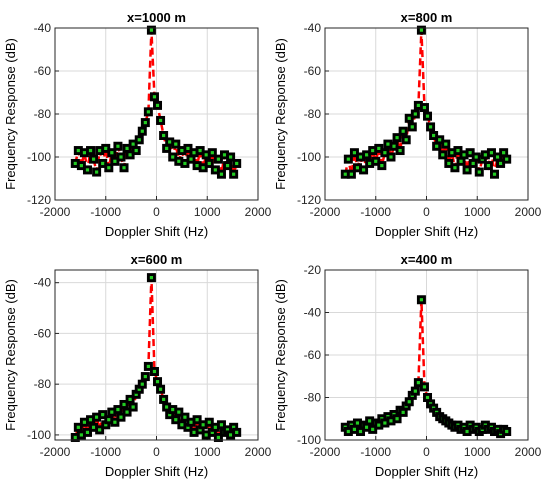 Image resolution: width=550 pixels, height=496 pixels. Describe the element at coordinates (309, 157) in the screenshot. I see `y-tick-label: -100` at that location.